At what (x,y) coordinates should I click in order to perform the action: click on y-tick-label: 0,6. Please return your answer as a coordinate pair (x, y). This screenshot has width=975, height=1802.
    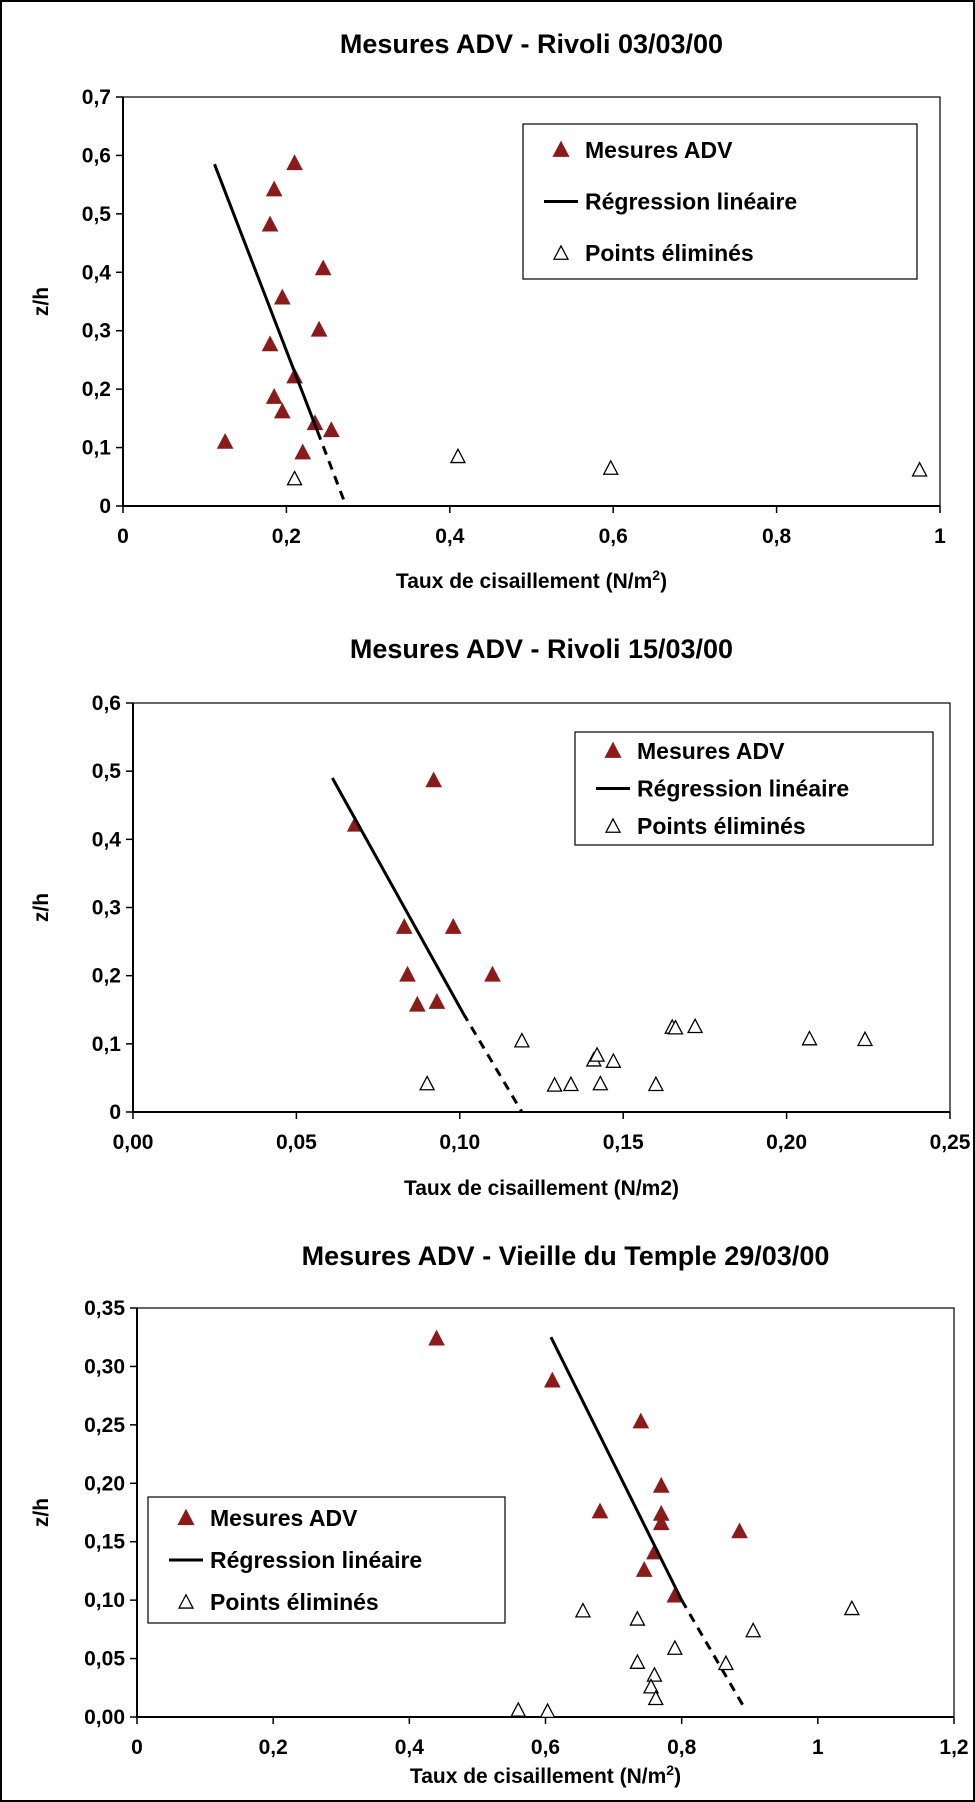
    Looking at the image, I should click on (106, 703).